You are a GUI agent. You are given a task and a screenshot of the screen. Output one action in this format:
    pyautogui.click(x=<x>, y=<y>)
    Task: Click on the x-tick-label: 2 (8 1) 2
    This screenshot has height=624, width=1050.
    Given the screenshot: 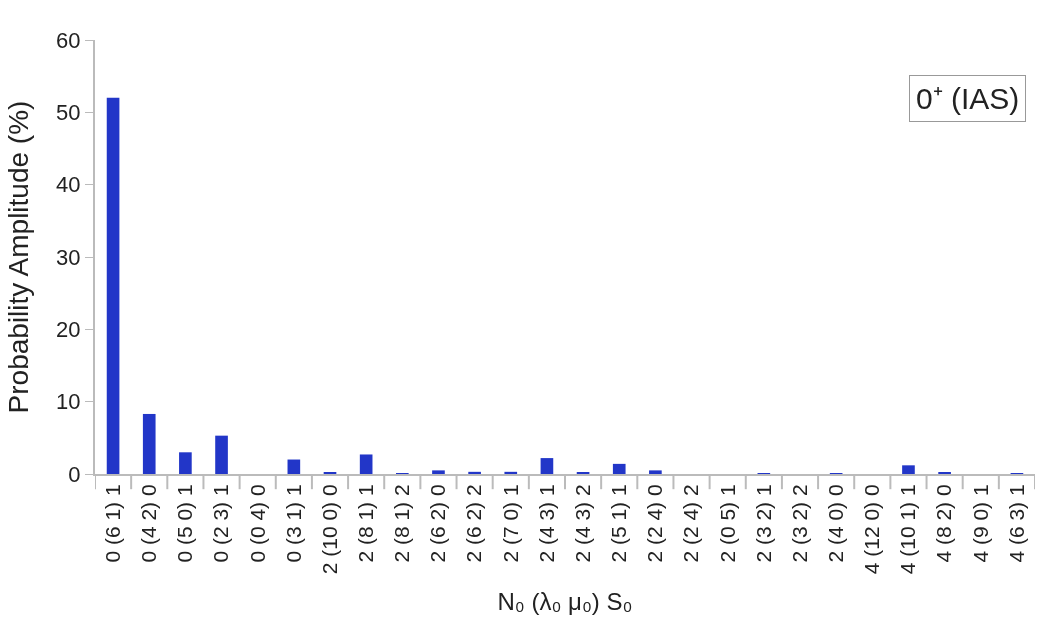 What is the action you would take?
    pyautogui.click(x=402, y=523)
    